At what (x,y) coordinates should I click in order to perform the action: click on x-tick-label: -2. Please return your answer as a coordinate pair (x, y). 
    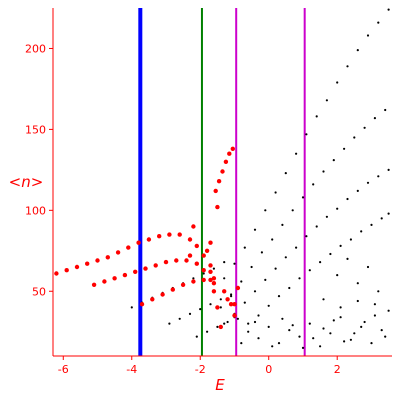
    Looking at the image, I should click on (200, 369).